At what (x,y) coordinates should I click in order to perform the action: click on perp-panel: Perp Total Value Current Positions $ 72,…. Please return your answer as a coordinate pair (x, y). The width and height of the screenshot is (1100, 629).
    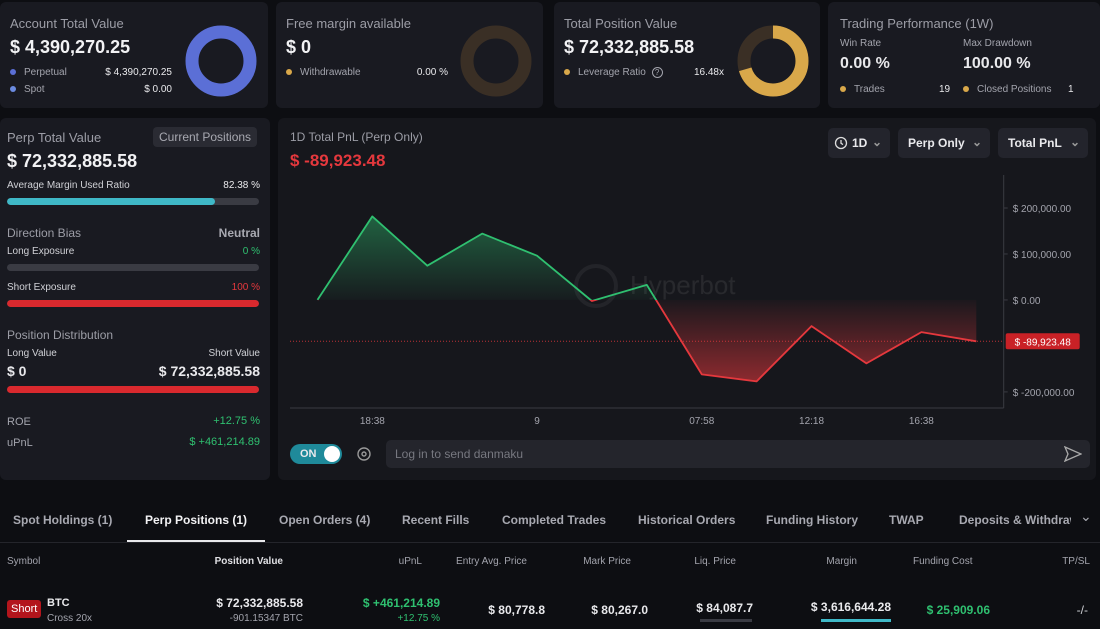
    Looking at the image, I should click on (135, 299).